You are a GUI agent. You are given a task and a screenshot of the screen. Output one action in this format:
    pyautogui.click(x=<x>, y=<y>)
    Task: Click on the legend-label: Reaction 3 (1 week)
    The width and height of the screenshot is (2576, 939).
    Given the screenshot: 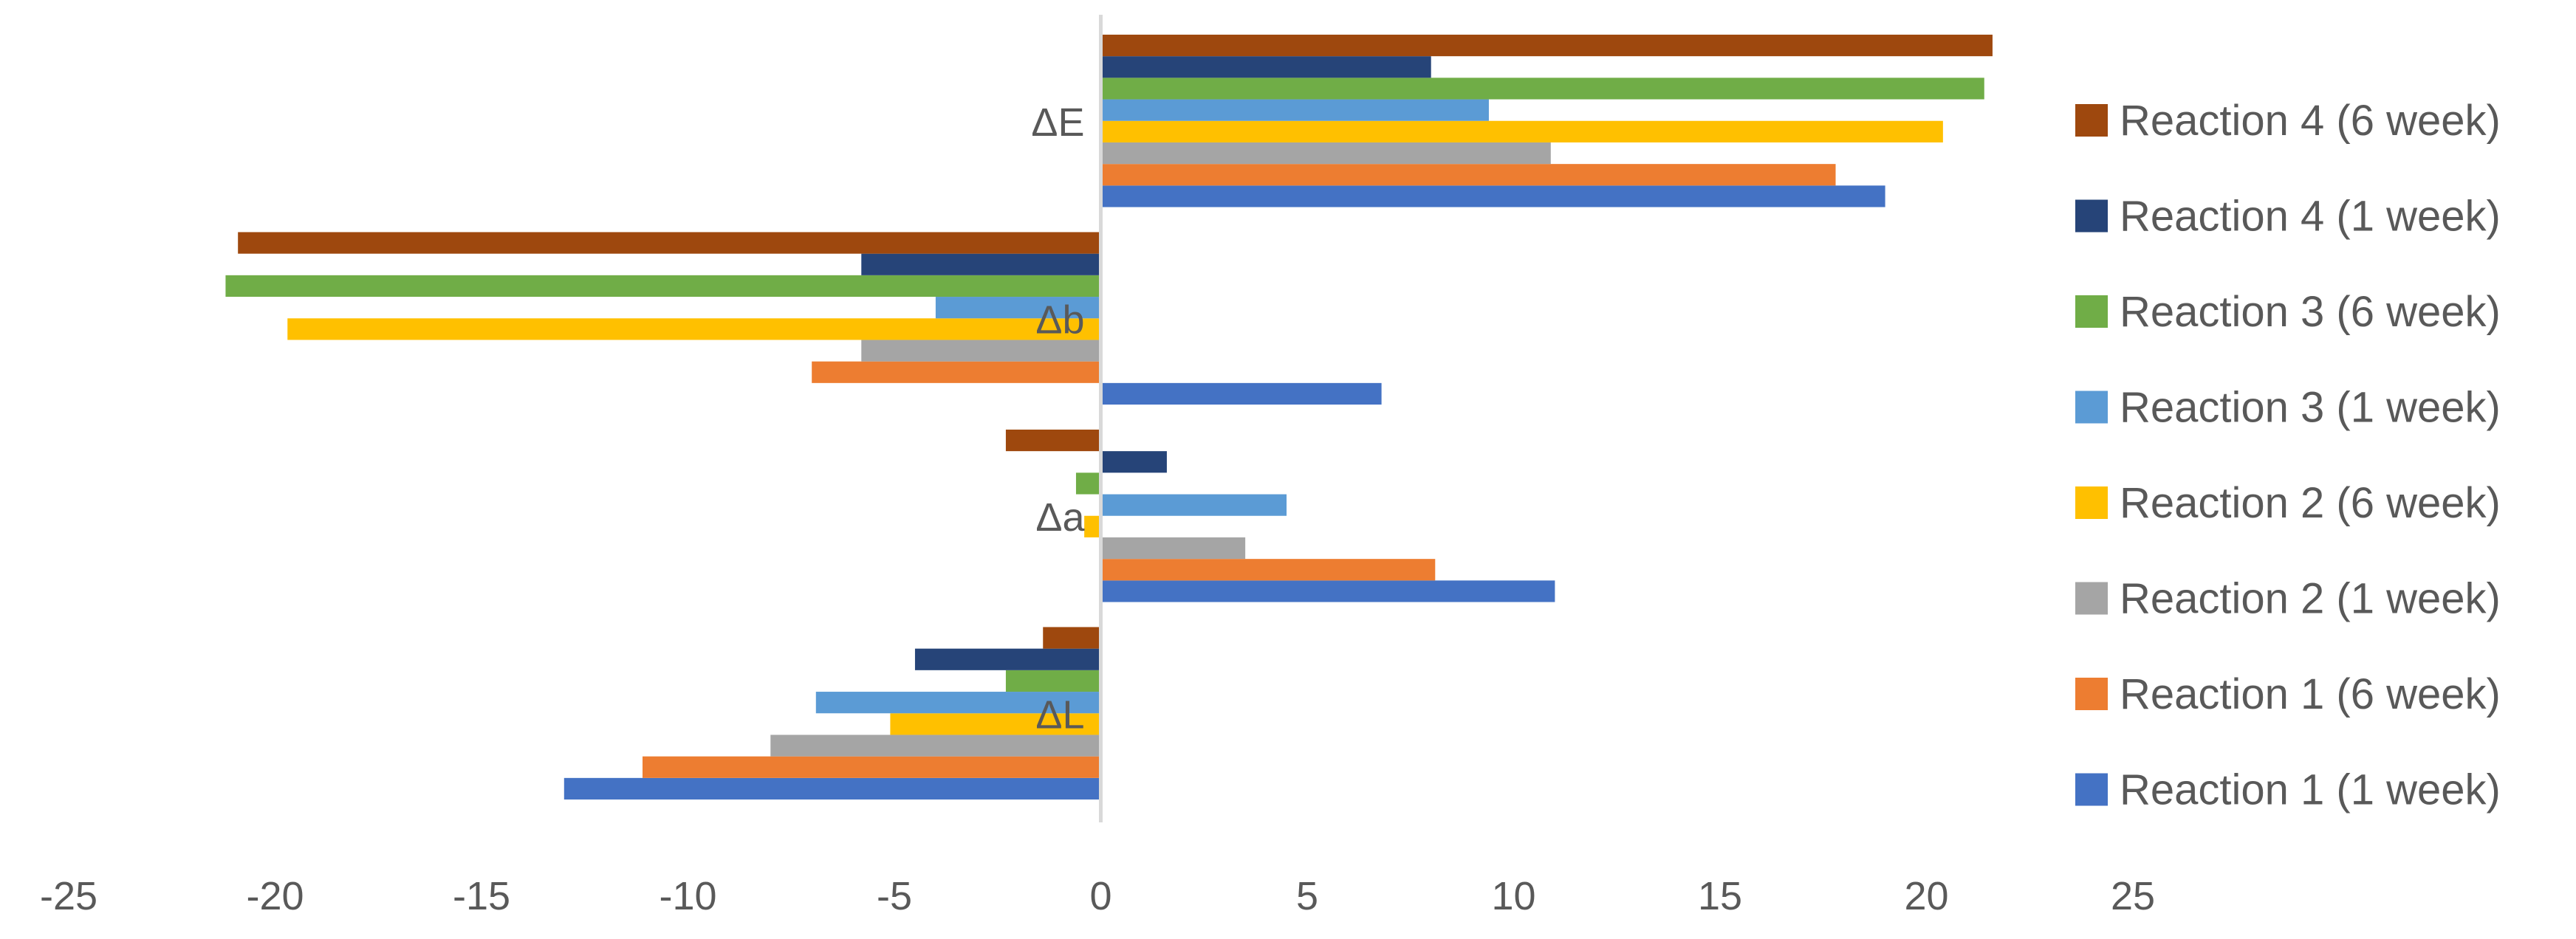 What is the action you would take?
    pyautogui.click(x=2310, y=408)
    